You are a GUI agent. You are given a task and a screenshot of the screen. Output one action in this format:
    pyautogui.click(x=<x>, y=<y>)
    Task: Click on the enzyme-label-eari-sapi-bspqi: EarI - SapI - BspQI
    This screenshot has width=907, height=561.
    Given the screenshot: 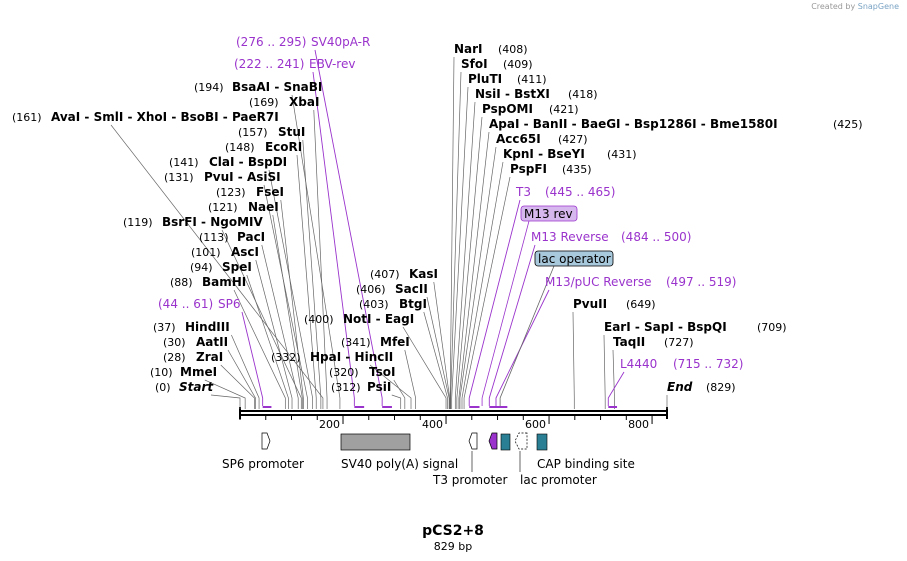 What is the action you would take?
    pyautogui.click(x=665, y=327)
    